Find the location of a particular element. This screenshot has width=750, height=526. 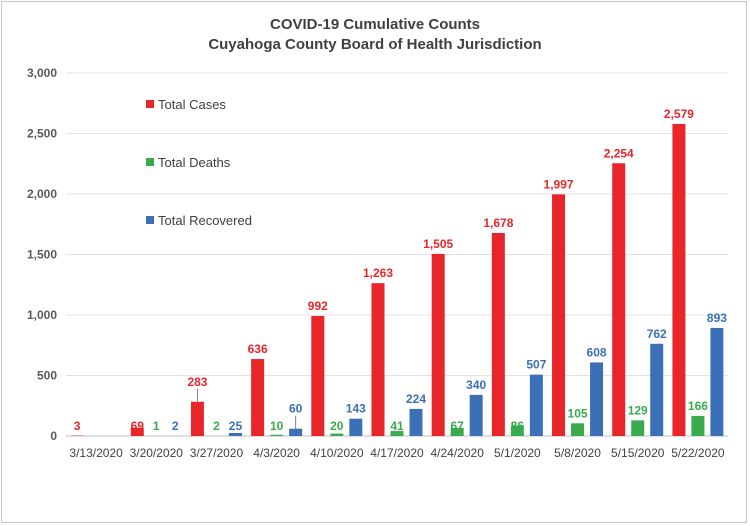

x-tick-label: 3/13/2020 is located at coordinates (96, 453).